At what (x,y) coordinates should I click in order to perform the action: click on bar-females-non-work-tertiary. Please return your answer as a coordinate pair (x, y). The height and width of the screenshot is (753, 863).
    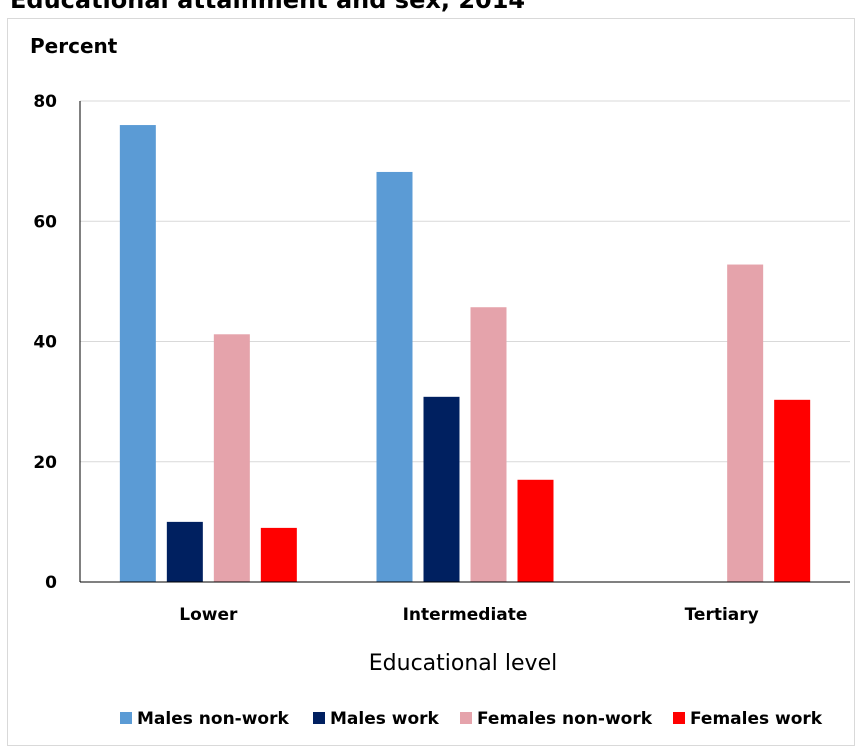
    Looking at the image, I should click on (745, 423).